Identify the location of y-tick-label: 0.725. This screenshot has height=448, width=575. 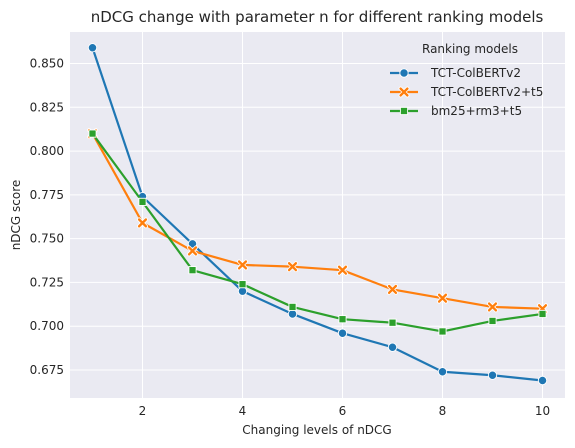
(47, 282).